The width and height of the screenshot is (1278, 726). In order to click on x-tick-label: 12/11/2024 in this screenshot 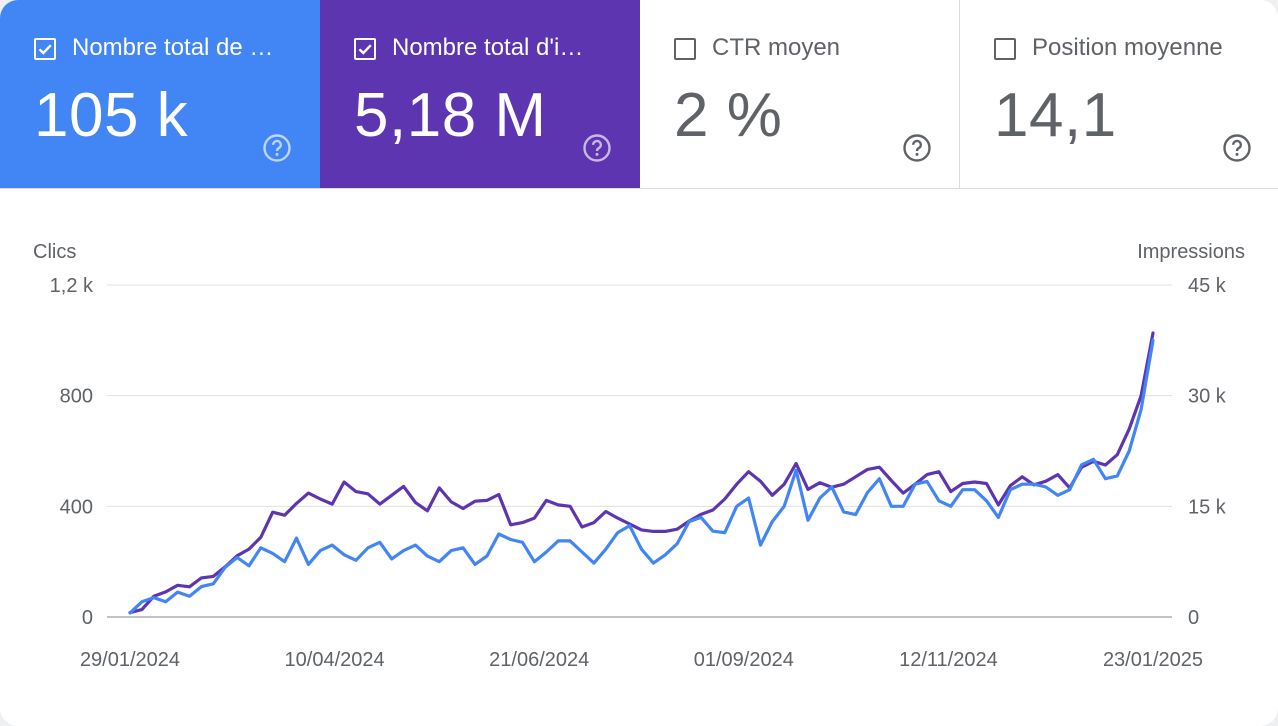, I will do `click(948, 660)`.